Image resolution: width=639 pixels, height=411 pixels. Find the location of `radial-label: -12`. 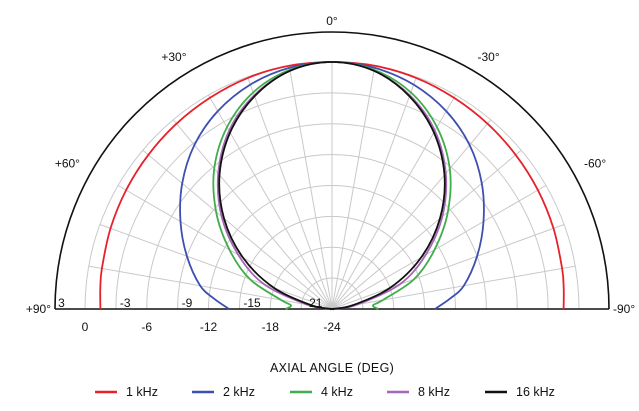

radial-label: -12 is located at coordinates (209, 327).